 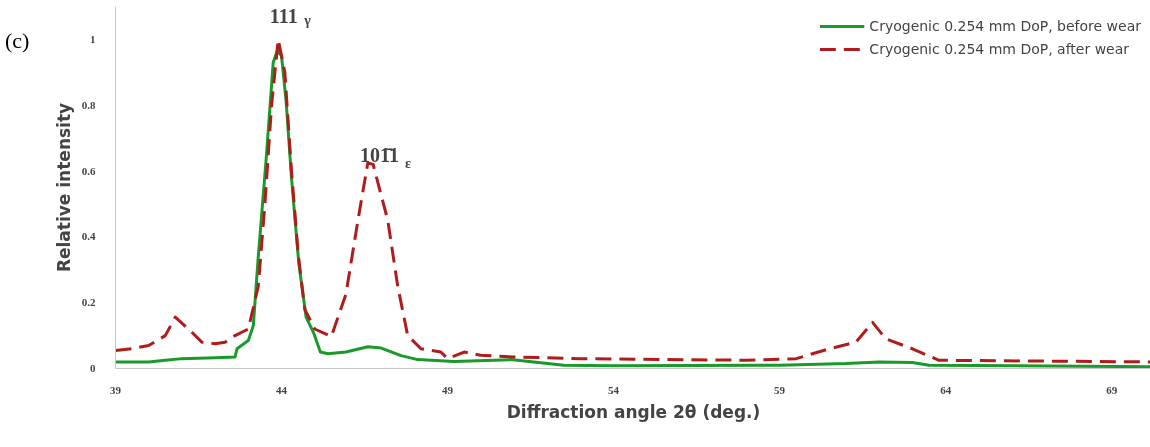 What do you see at coordinates (633, 411) in the screenshot?
I see `x-axis-title: Diffraction angle 2θ (deg.)` at bounding box center [633, 411].